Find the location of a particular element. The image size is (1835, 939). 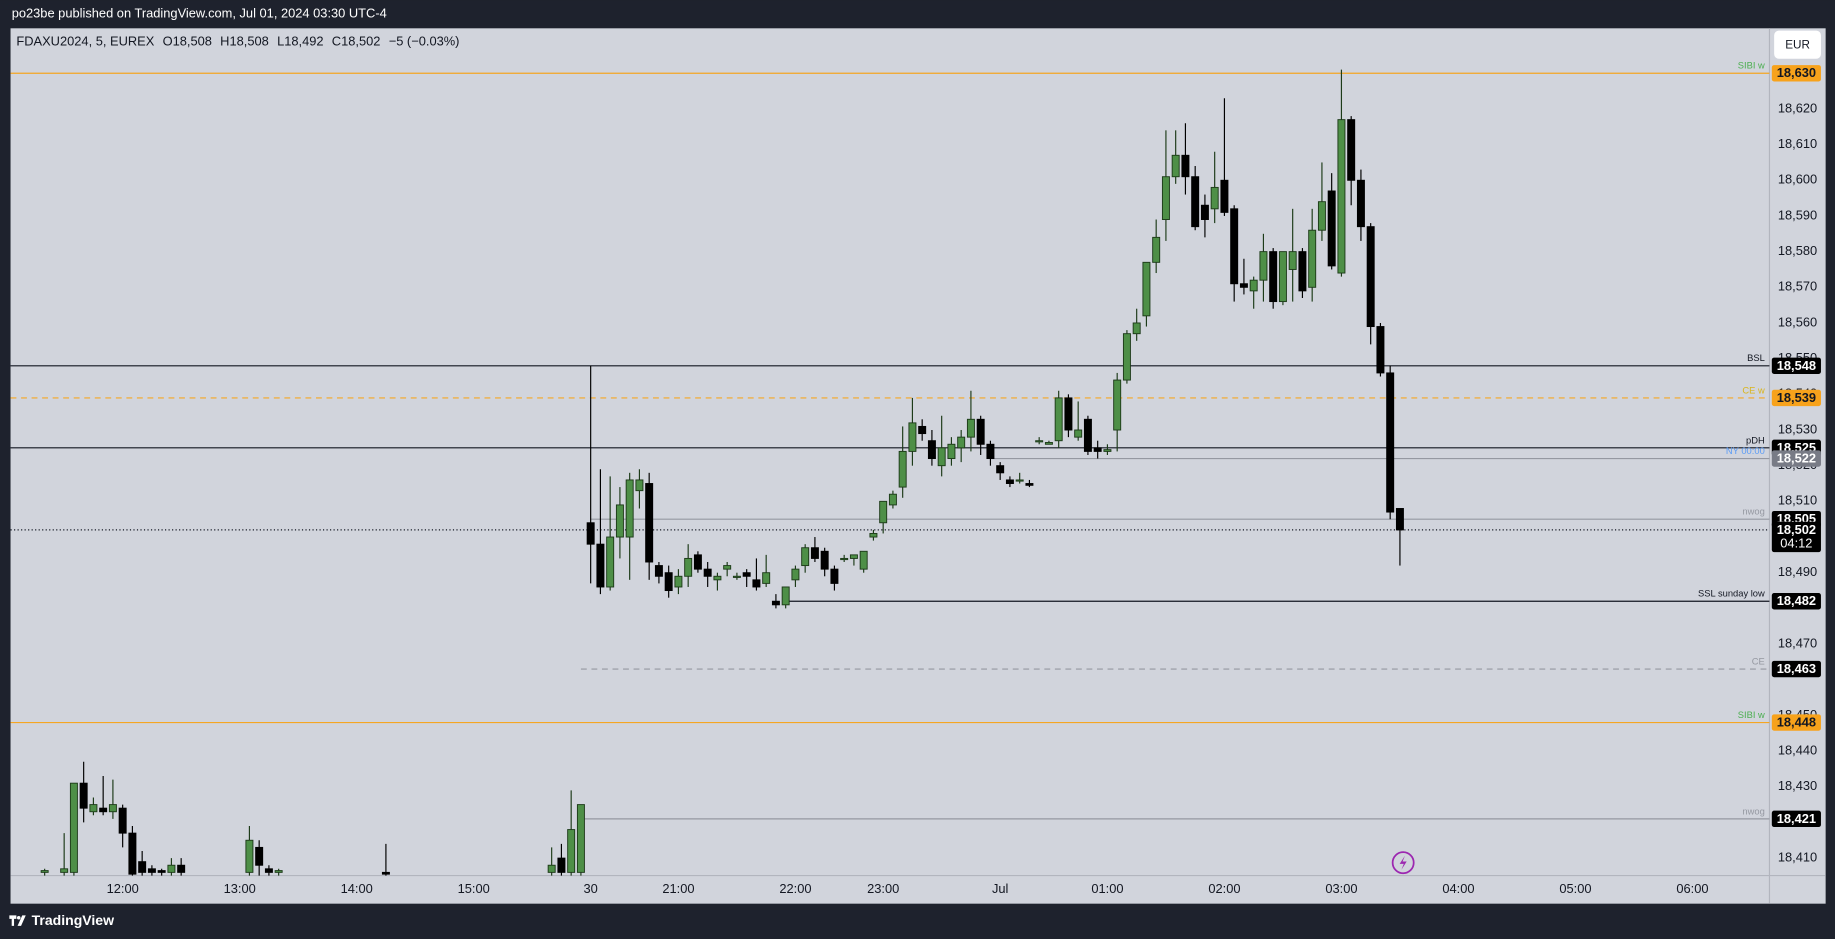

level-name: nwog is located at coordinates (1753, 811).